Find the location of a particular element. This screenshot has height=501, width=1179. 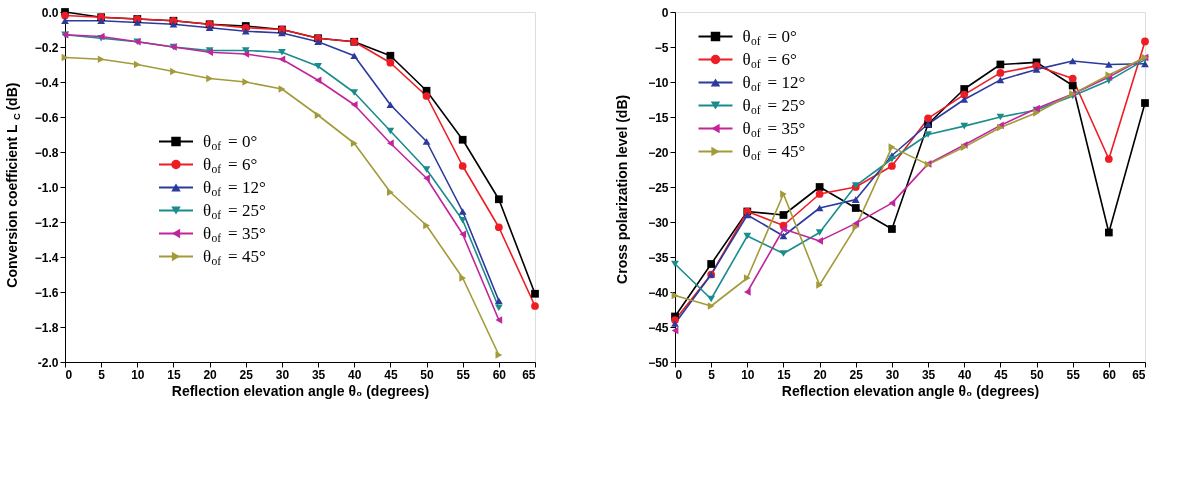

y-tick-label: −45 is located at coordinates (658, 327).